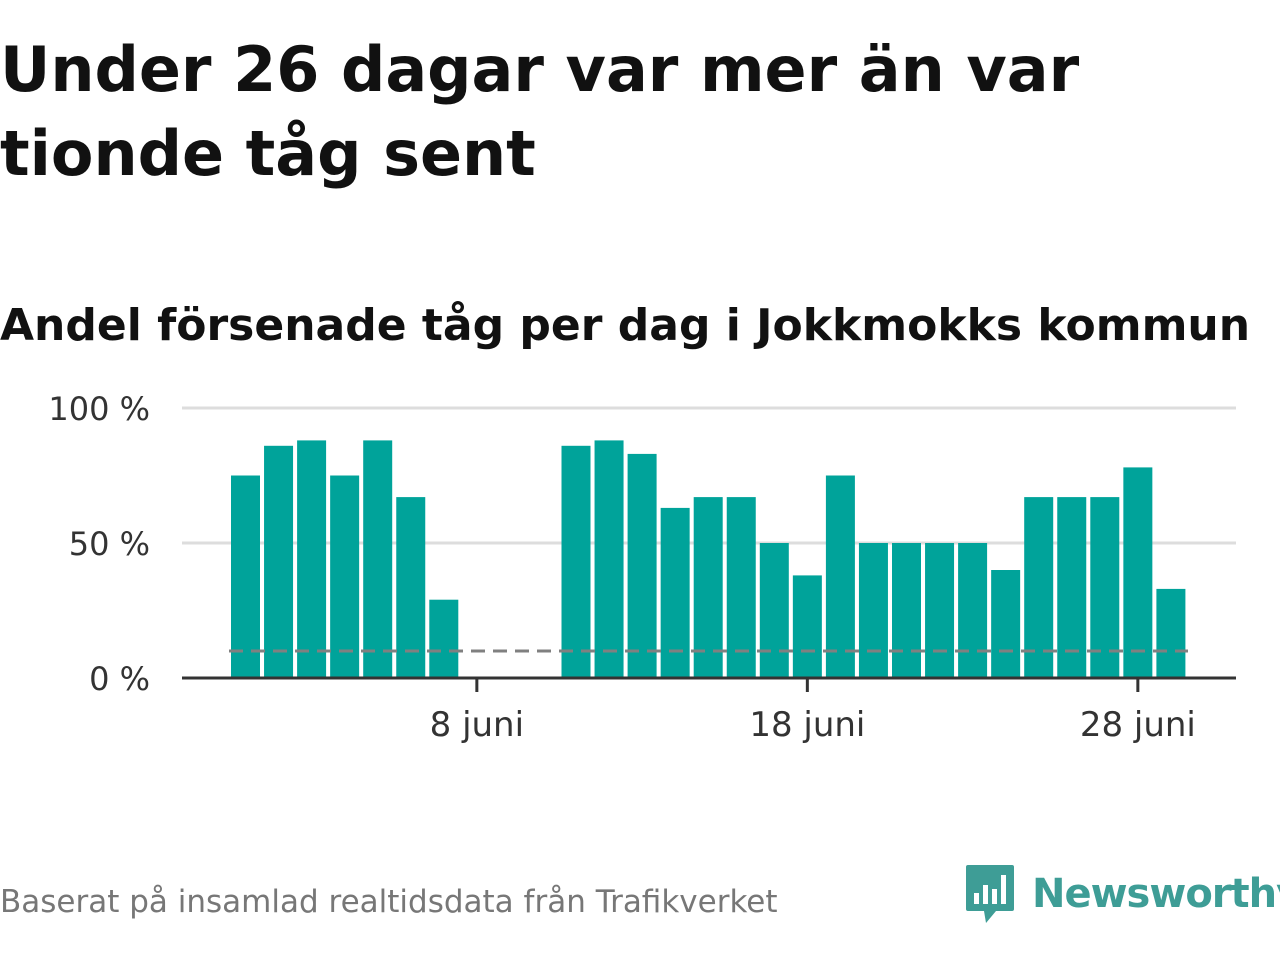 This screenshot has width=1280, height=960. What do you see at coordinates (99, 409) in the screenshot?
I see `y-tick-label: 100 %` at bounding box center [99, 409].